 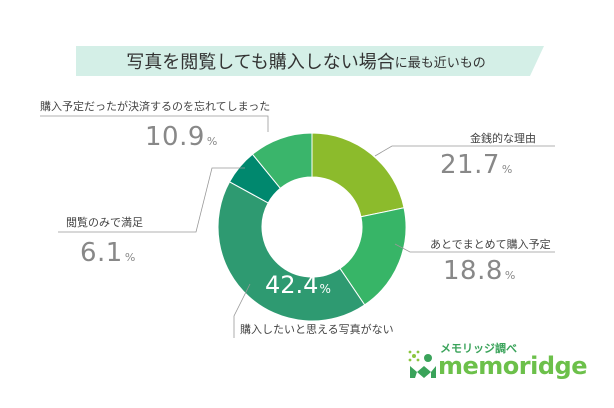 I want to click on label-kinsen: 金銭的な理由, so click(x=503, y=138).